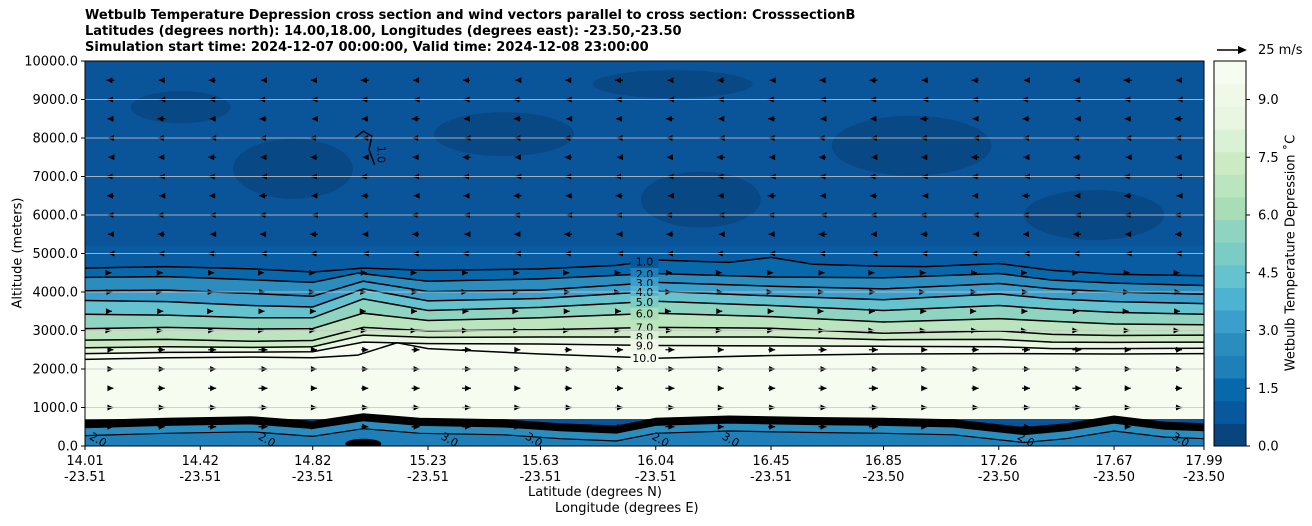 This screenshot has height=526, width=1312. I want to click on field-dry-layer, so click(644, 381).